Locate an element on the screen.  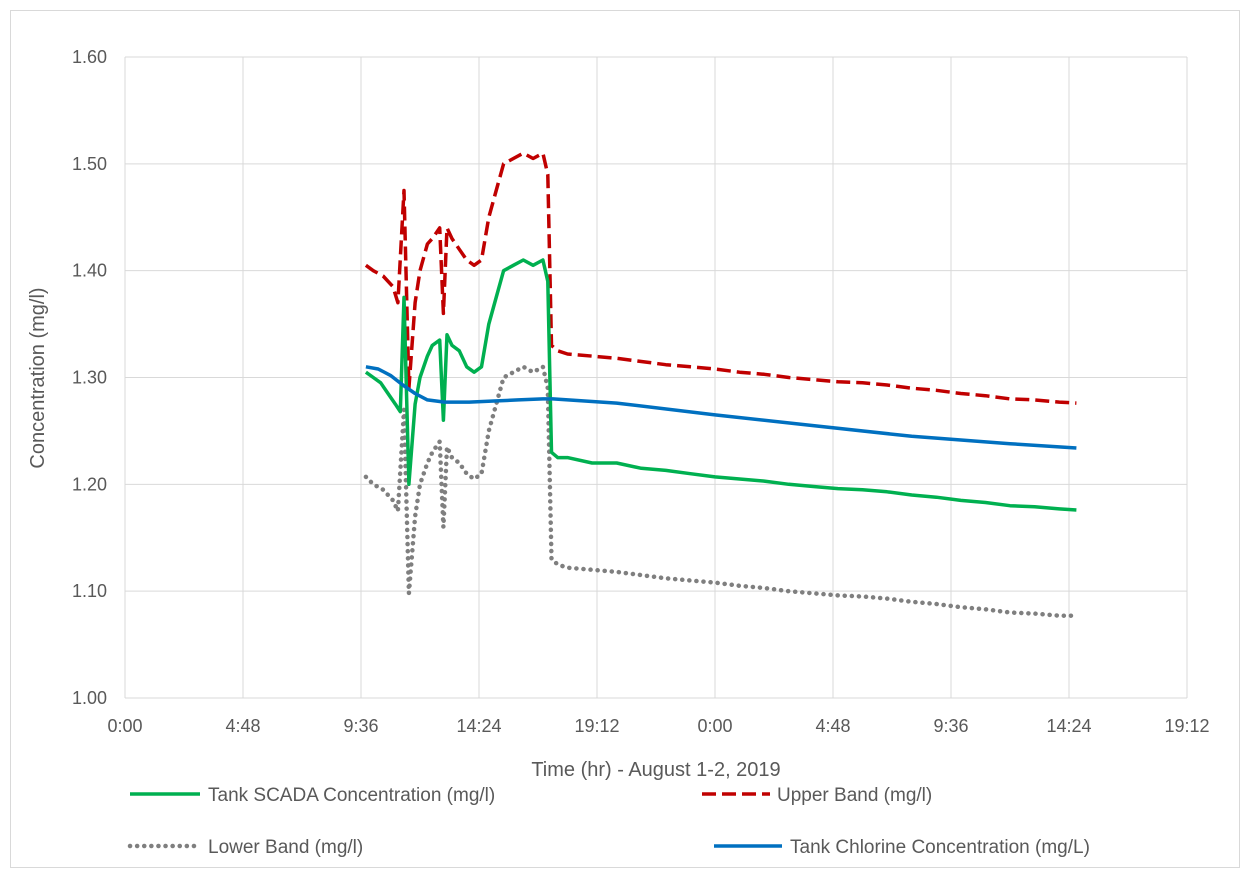
legend-label-3: Tank Chlorine Concentration (mg/L) is located at coordinates (940, 847).